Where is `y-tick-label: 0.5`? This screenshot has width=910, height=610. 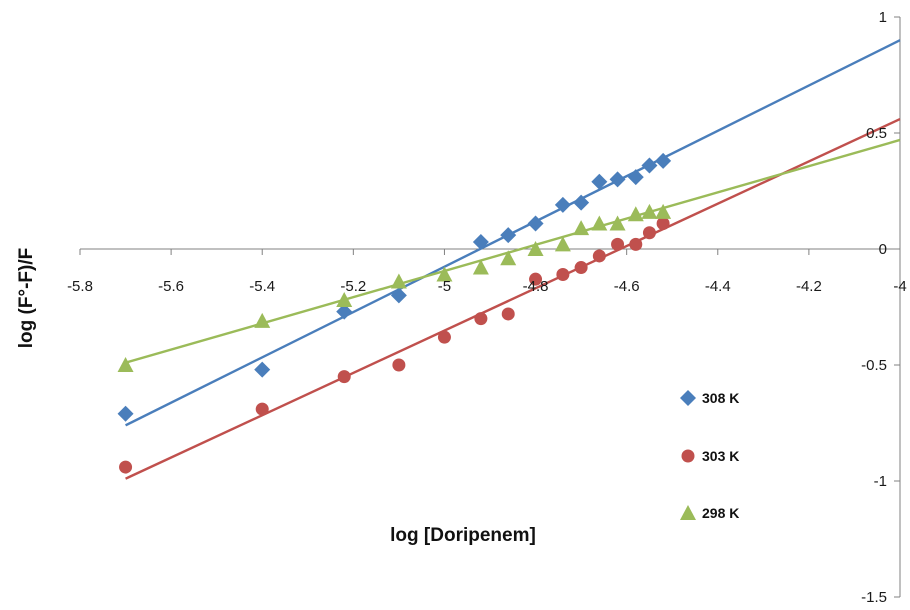
y-tick-label: 0.5 is located at coordinates (876, 133).